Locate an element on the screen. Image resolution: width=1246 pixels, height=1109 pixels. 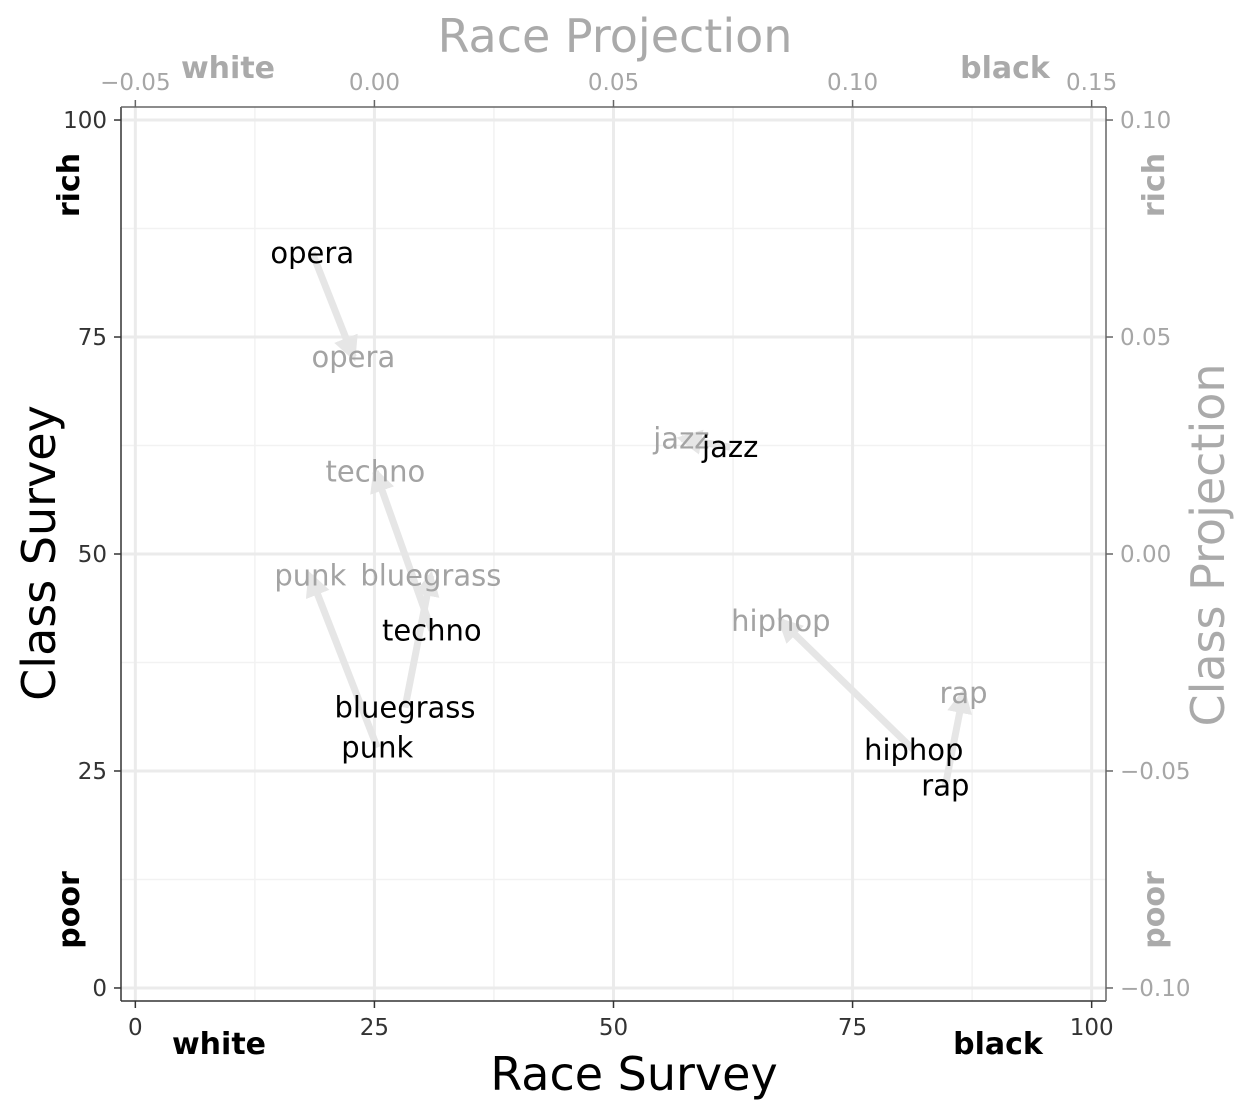
y-tick-label: 75 is located at coordinates (92, 338).